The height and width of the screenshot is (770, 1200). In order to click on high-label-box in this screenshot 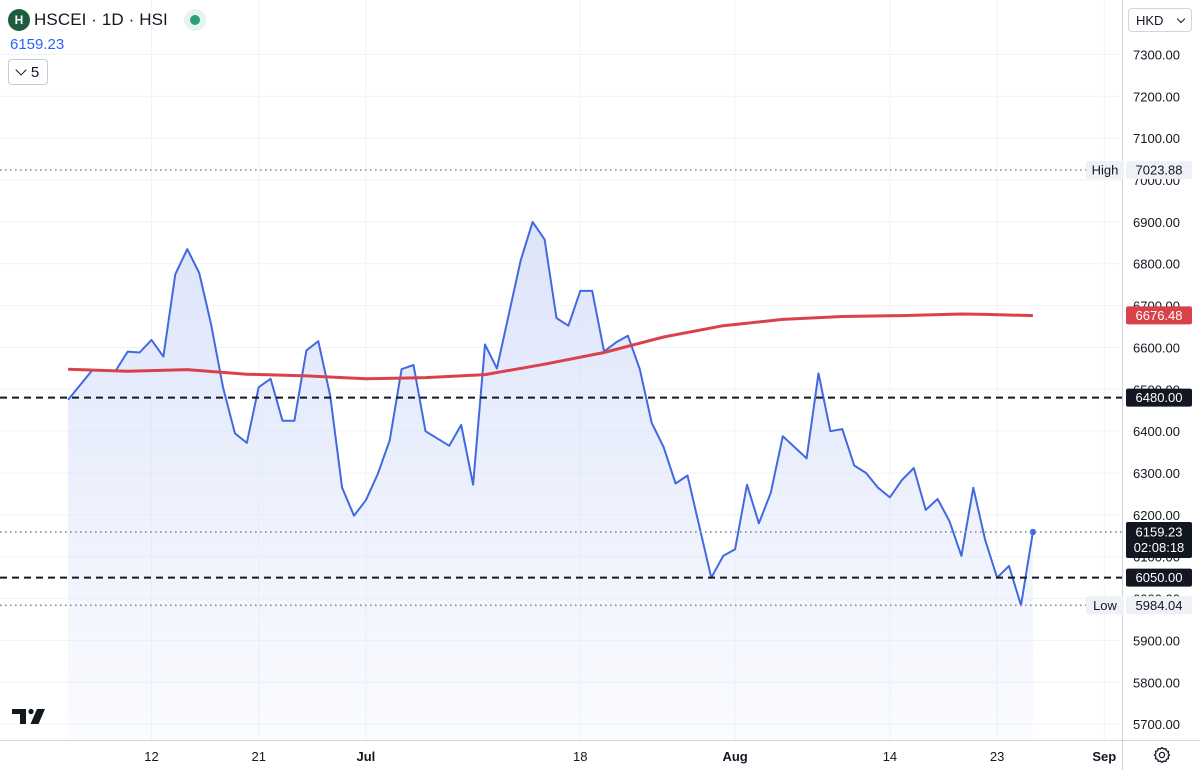, I will do `click(1105, 170)`.